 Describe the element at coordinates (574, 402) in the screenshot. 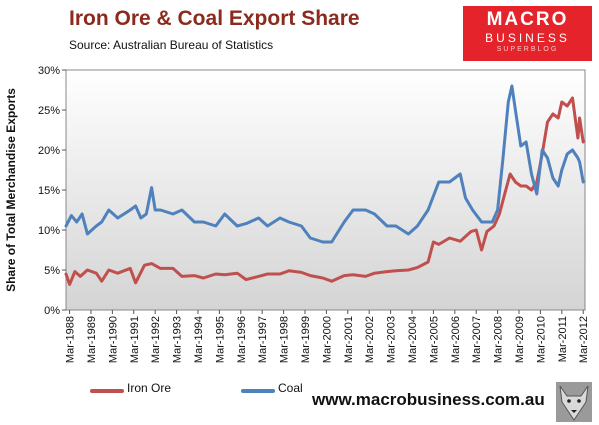

I see `wolf-mascot-icon` at that location.